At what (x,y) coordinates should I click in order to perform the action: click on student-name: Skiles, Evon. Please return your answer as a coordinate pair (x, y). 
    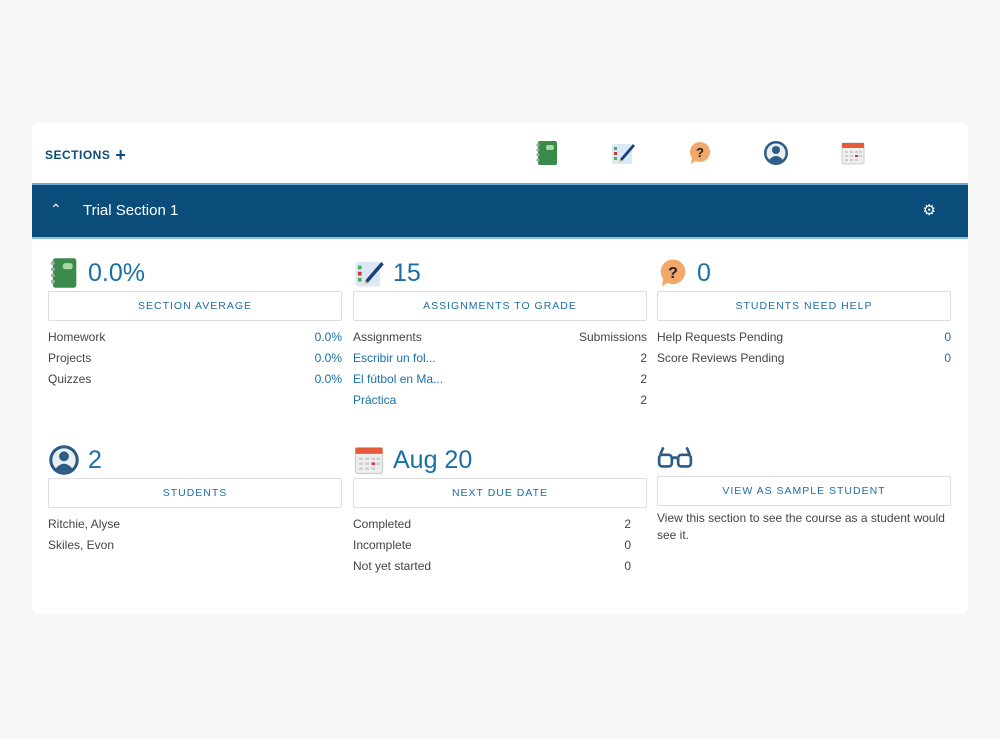
    Looking at the image, I should click on (81, 544).